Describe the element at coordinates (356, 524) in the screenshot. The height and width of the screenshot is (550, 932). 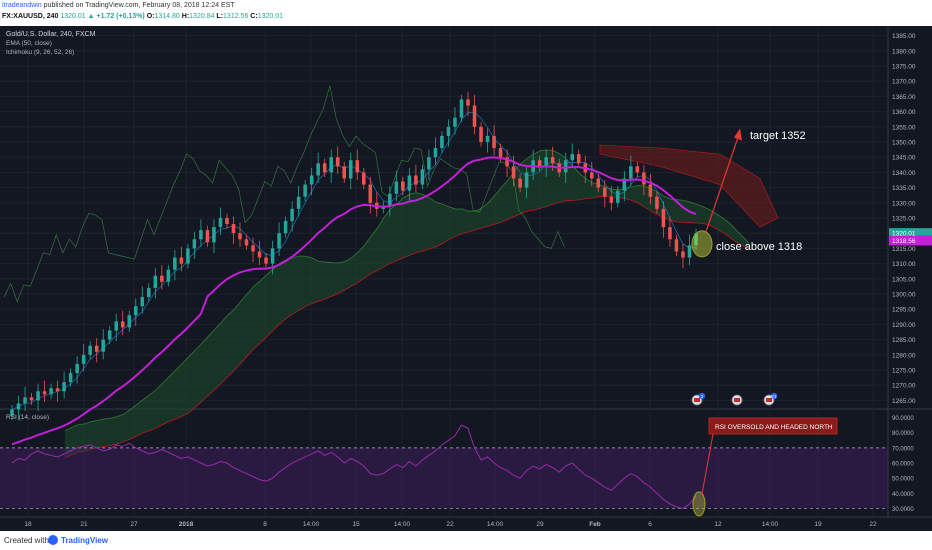
I see `x-tick-label: 15` at that location.